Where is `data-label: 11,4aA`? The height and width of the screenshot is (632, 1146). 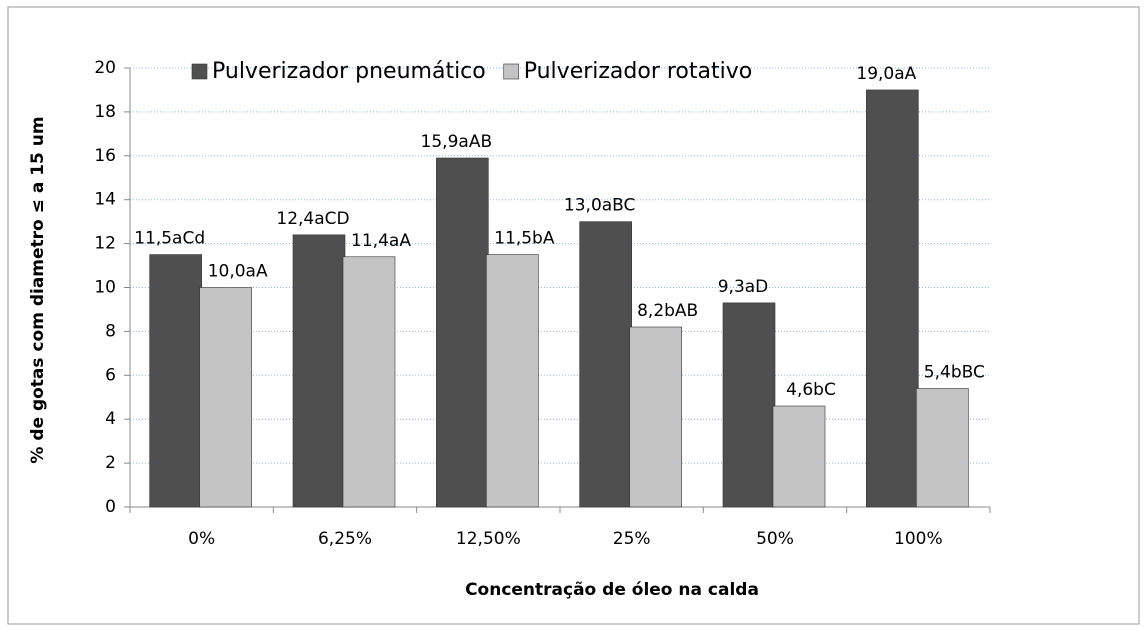 data-label: 11,4aA is located at coordinates (381, 241).